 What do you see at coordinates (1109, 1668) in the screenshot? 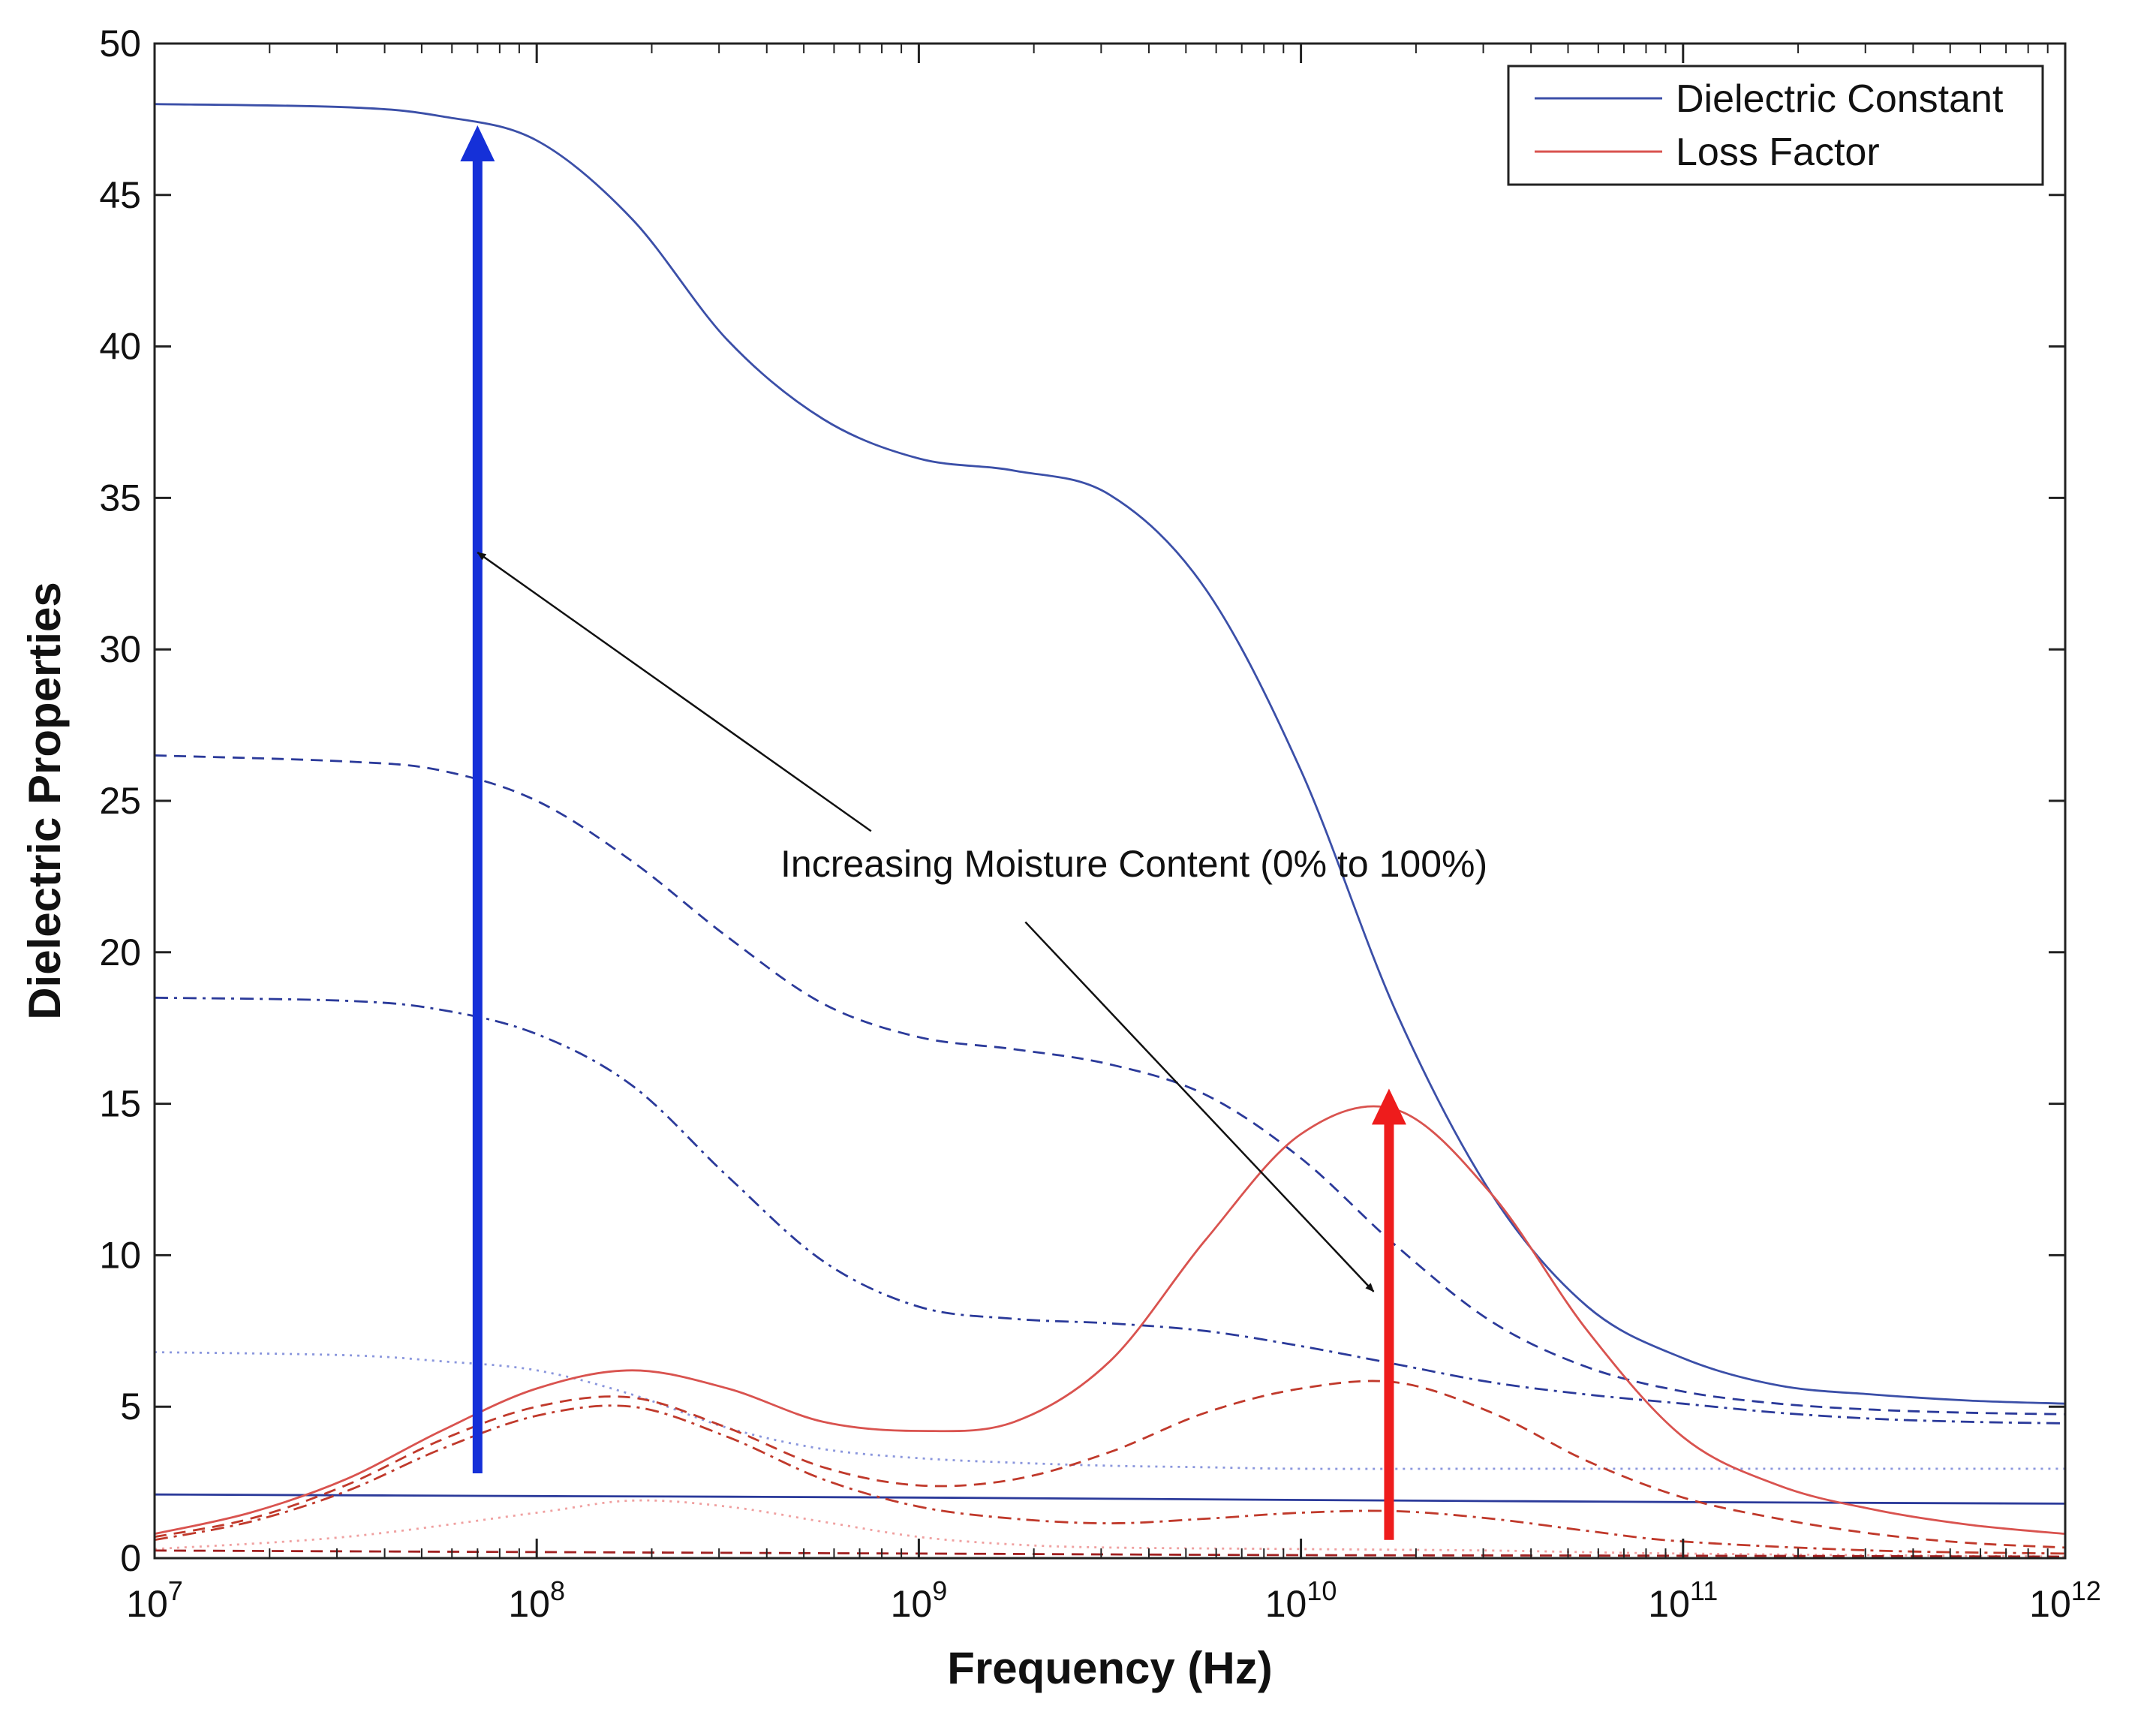
I see `x-axis-label: Frequency (Hz)` at bounding box center [1109, 1668].